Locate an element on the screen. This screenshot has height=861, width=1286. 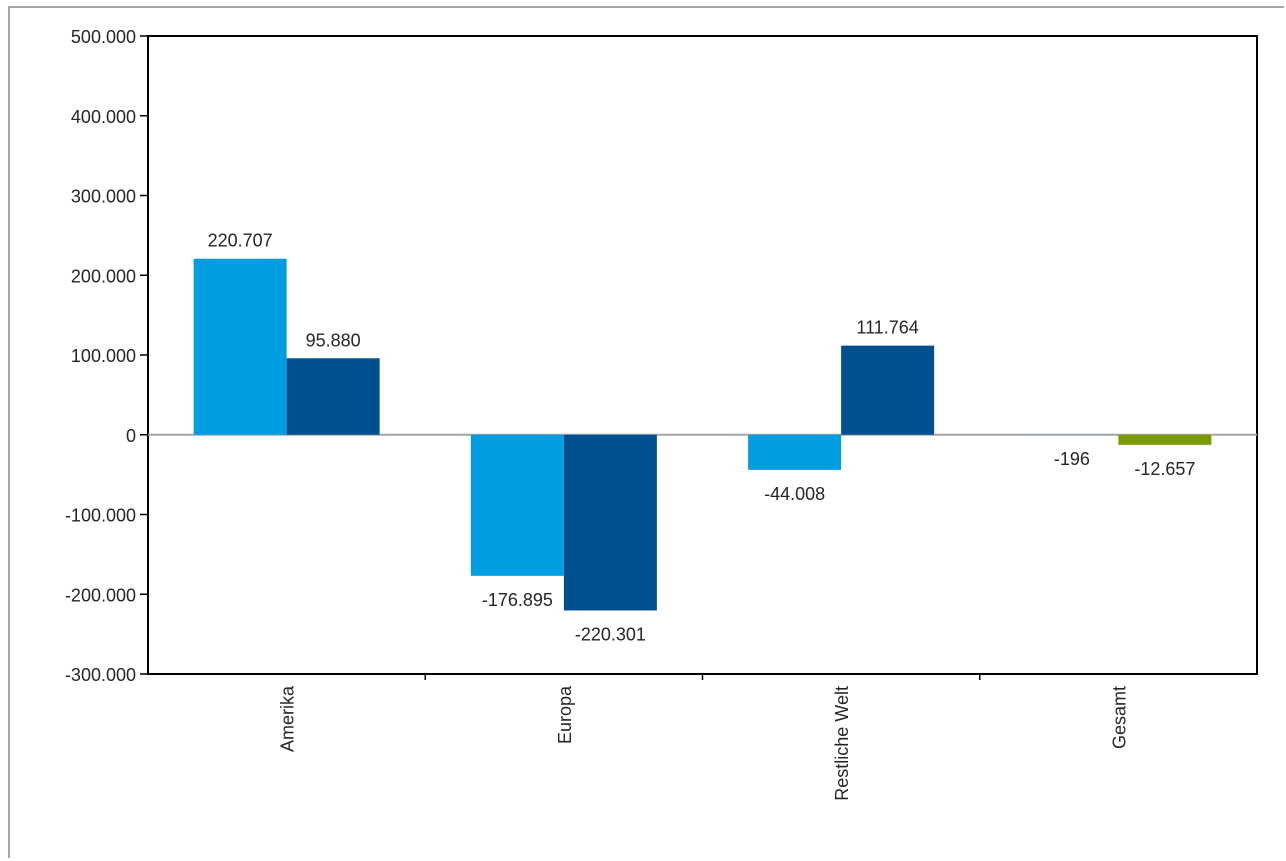
x-category-label: Gesamt is located at coordinates (1119, 717).